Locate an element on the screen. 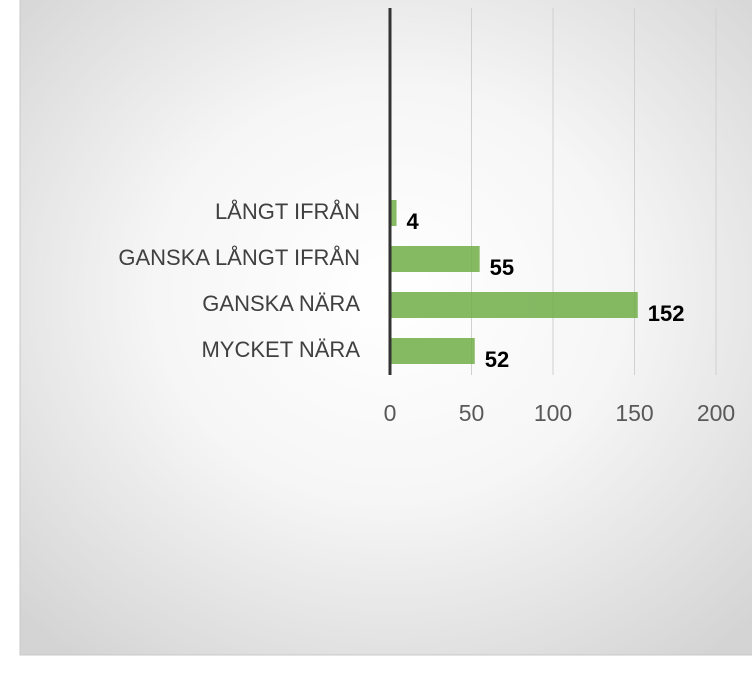 The image size is (752, 689). x-tick-label: 200 is located at coordinates (716, 413).